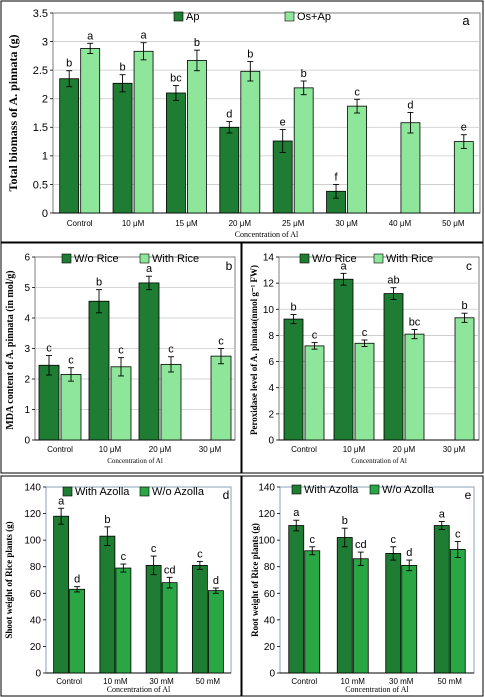 This screenshot has width=485, height=697. I want to click on y-tick-label: 4, so click(27, 319).